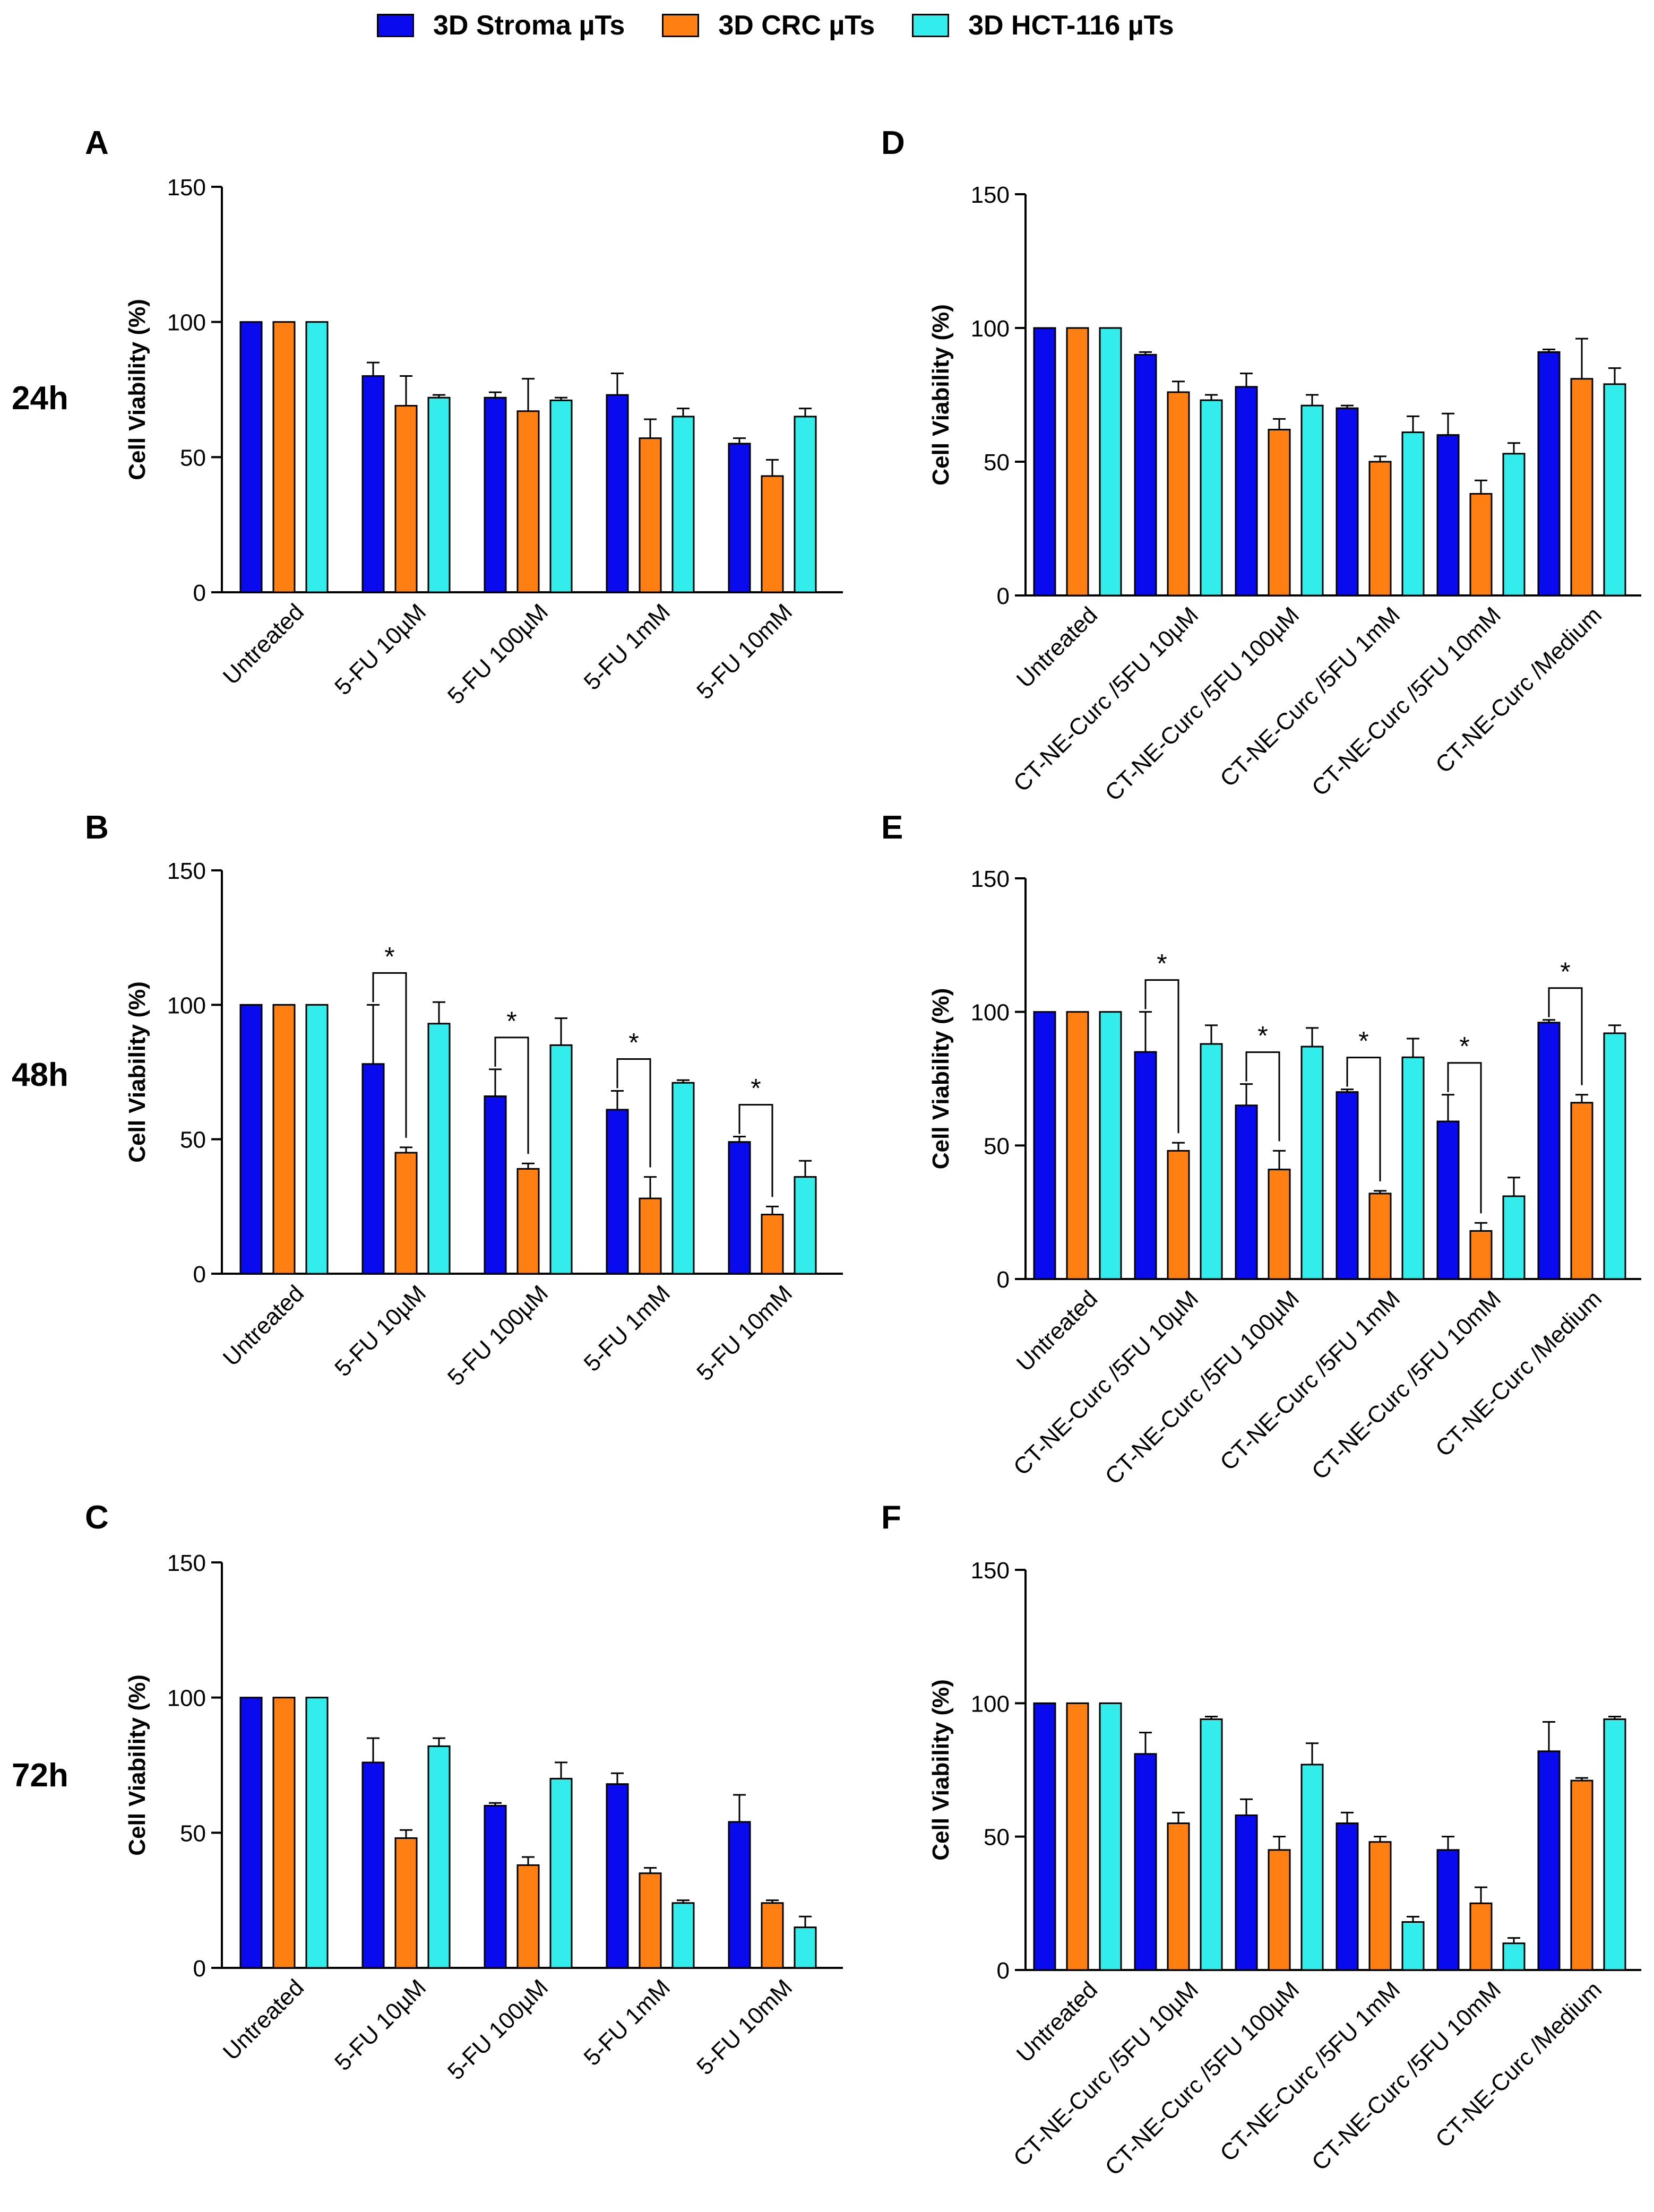  What do you see at coordinates (796, 25) in the screenshot?
I see `legend-label-crc: 3D CRC µTs` at bounding box center [796, 25].